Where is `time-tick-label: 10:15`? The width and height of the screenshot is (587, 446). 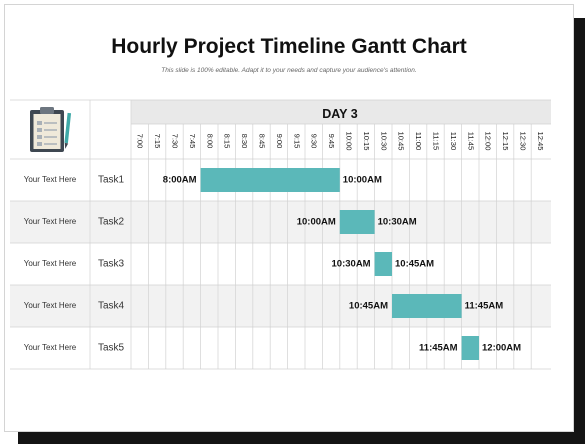 time-tick-label: 10:15 is located at coordinates (366, 140).